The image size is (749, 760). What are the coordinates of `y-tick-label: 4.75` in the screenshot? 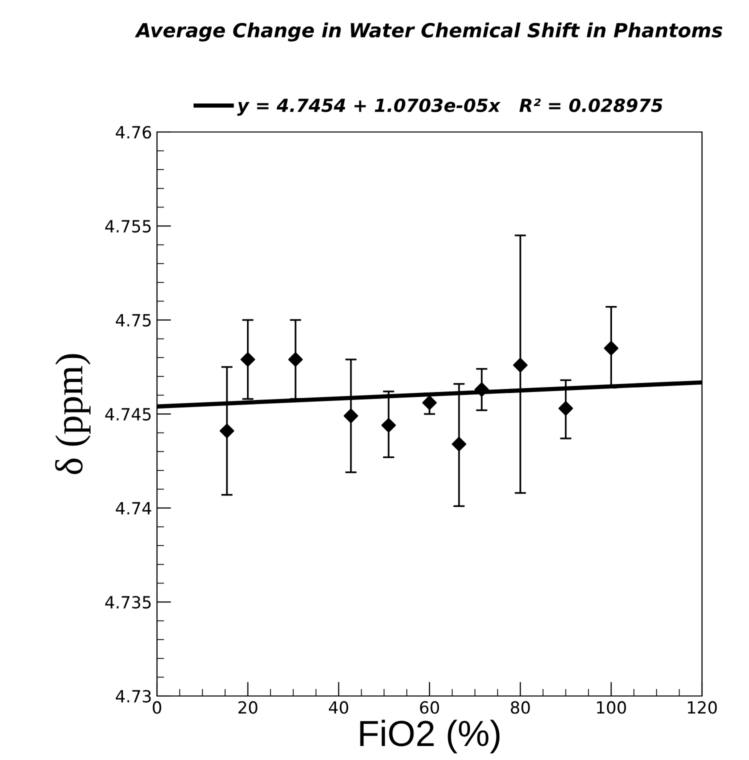 It's located at (133, 320).